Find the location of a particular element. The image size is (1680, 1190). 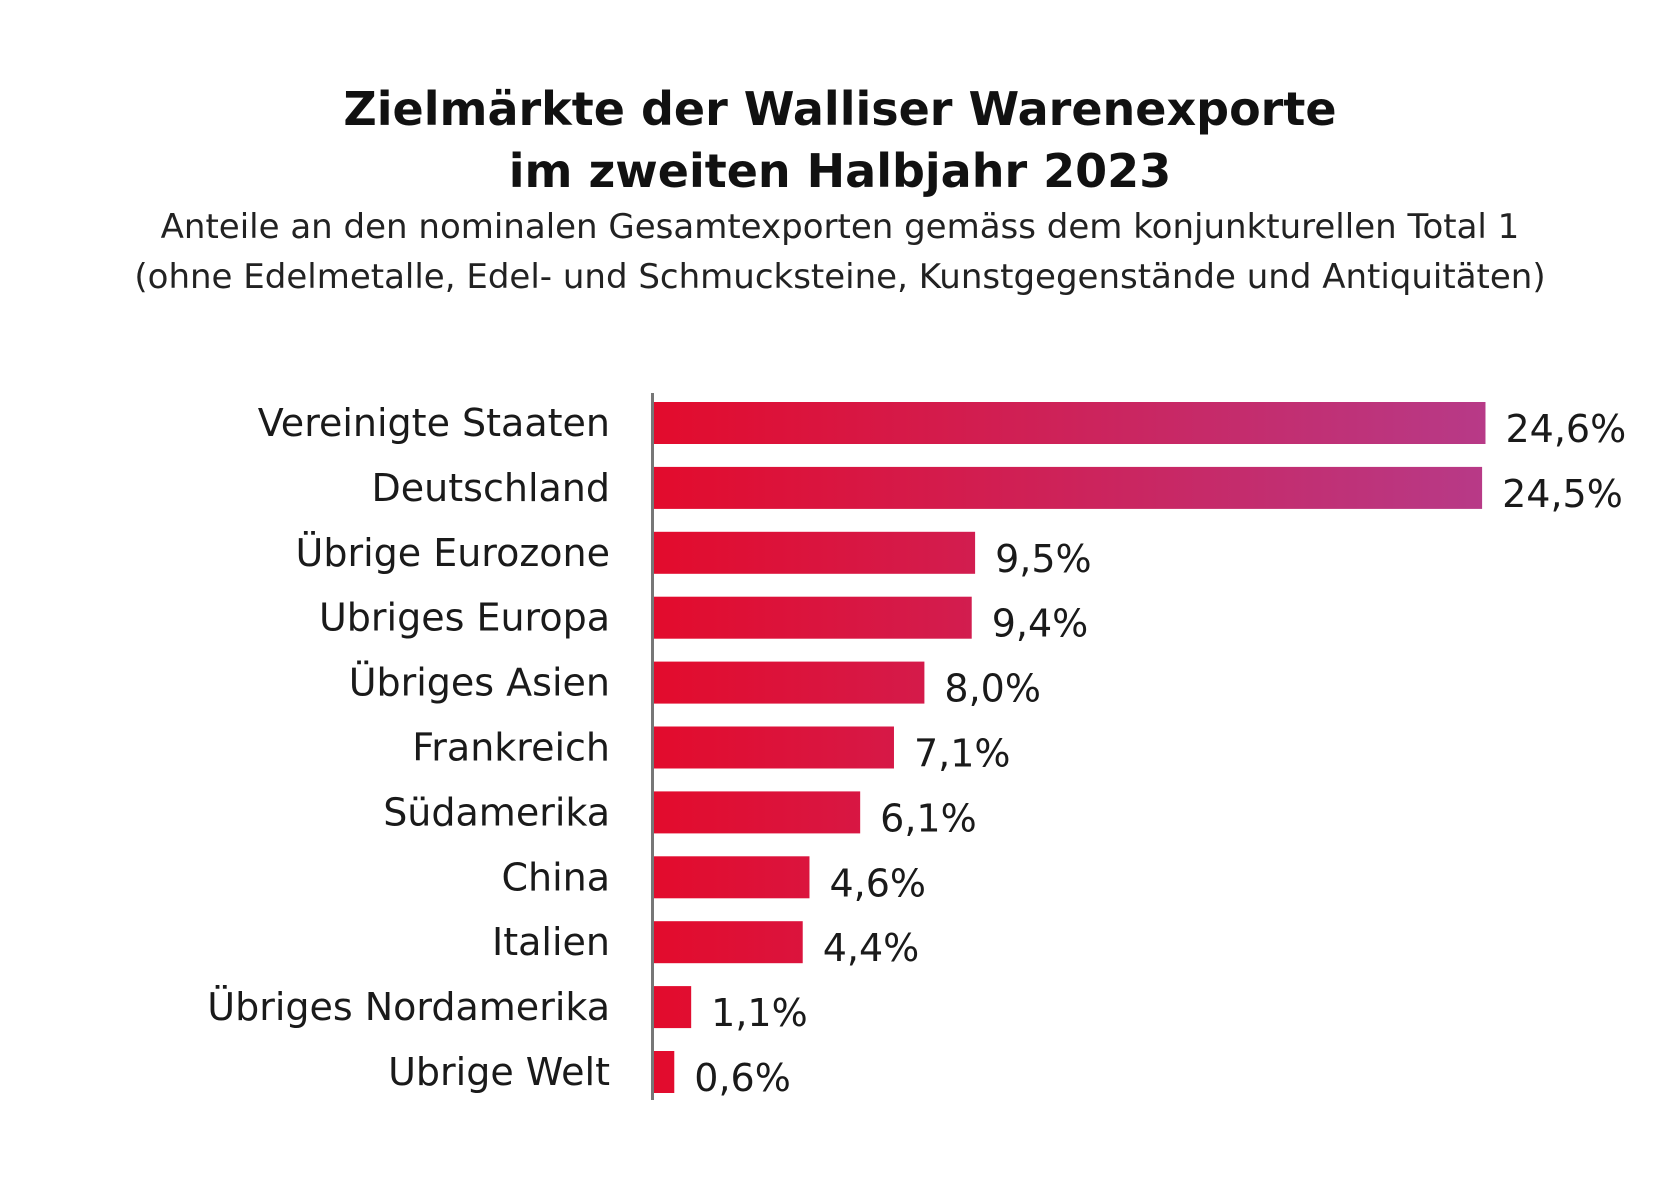

category-label: Übrige Eurozone is located at coordinates (453, 553).